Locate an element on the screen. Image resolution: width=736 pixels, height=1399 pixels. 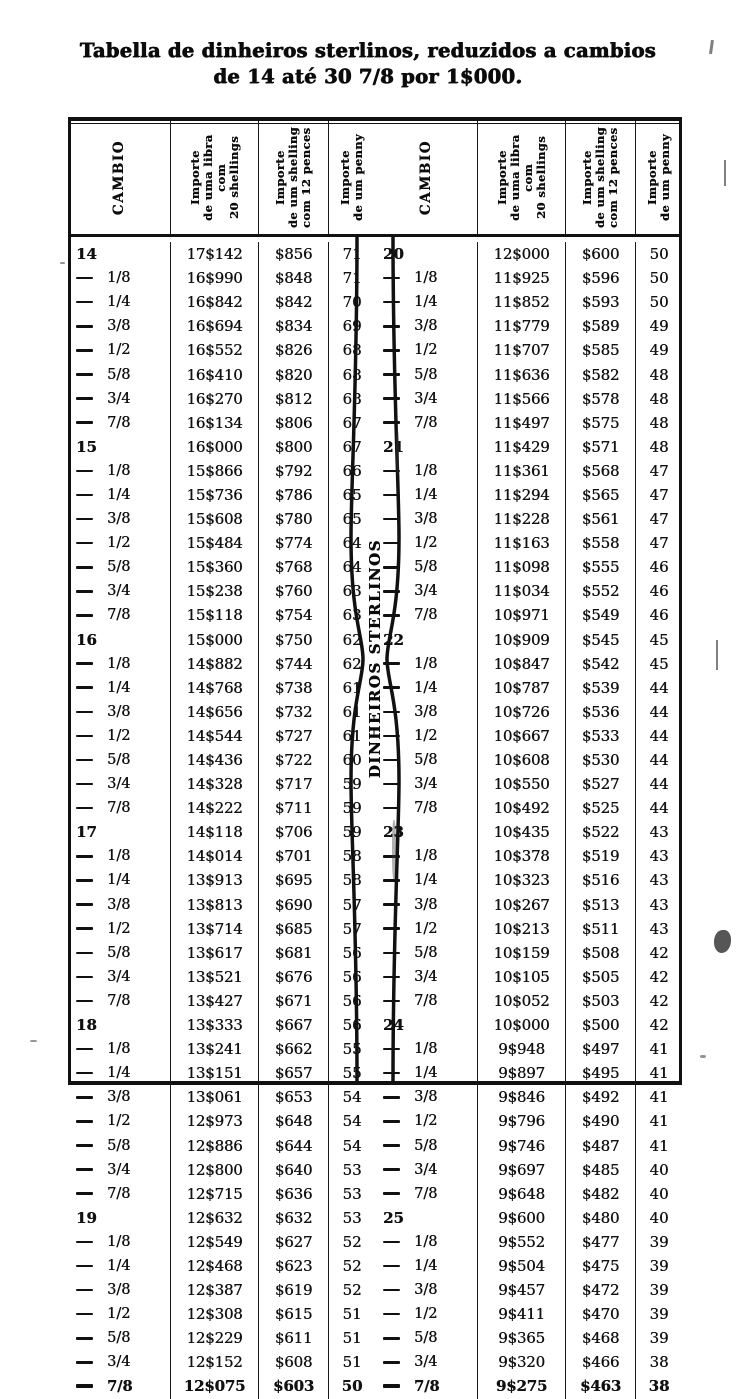
table-top-rule is located at coordinates (375, 119).